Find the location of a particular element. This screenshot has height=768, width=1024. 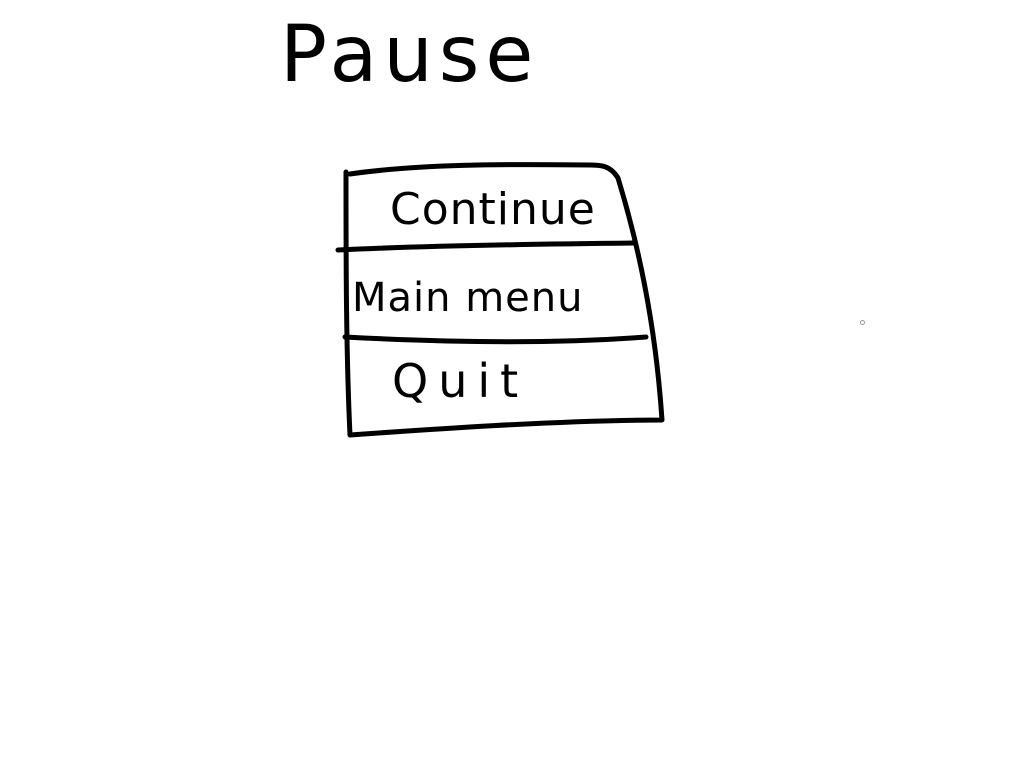

quit-label: Quit is located at coordinates (460, 381).